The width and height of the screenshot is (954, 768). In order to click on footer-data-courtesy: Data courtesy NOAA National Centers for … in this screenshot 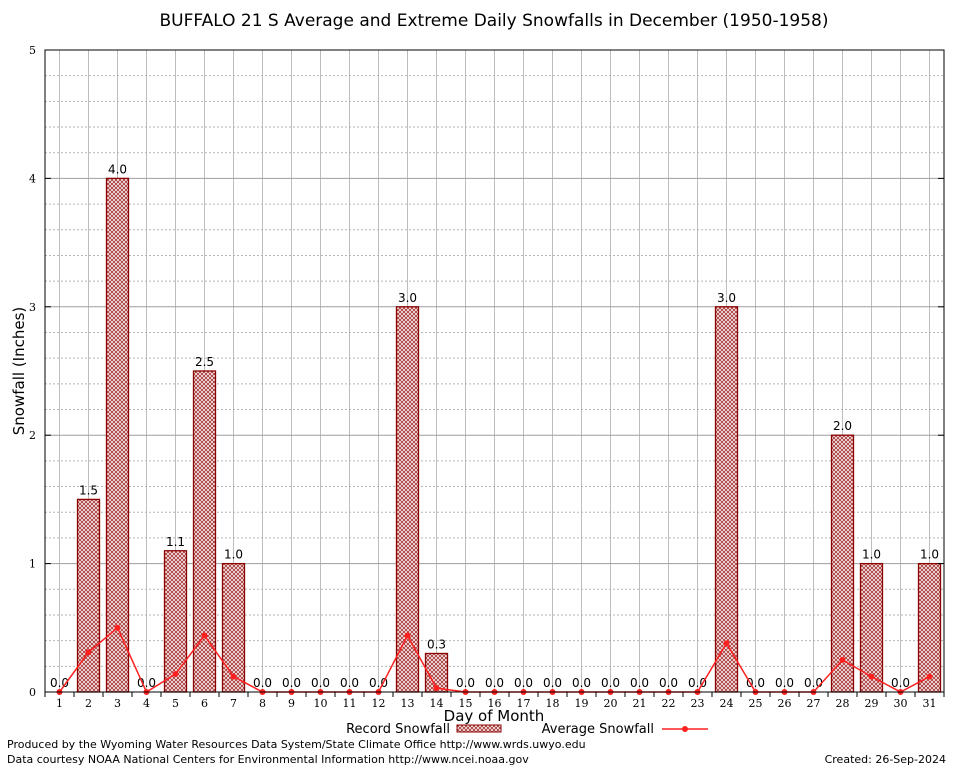, I will do `click(268, 759)`.